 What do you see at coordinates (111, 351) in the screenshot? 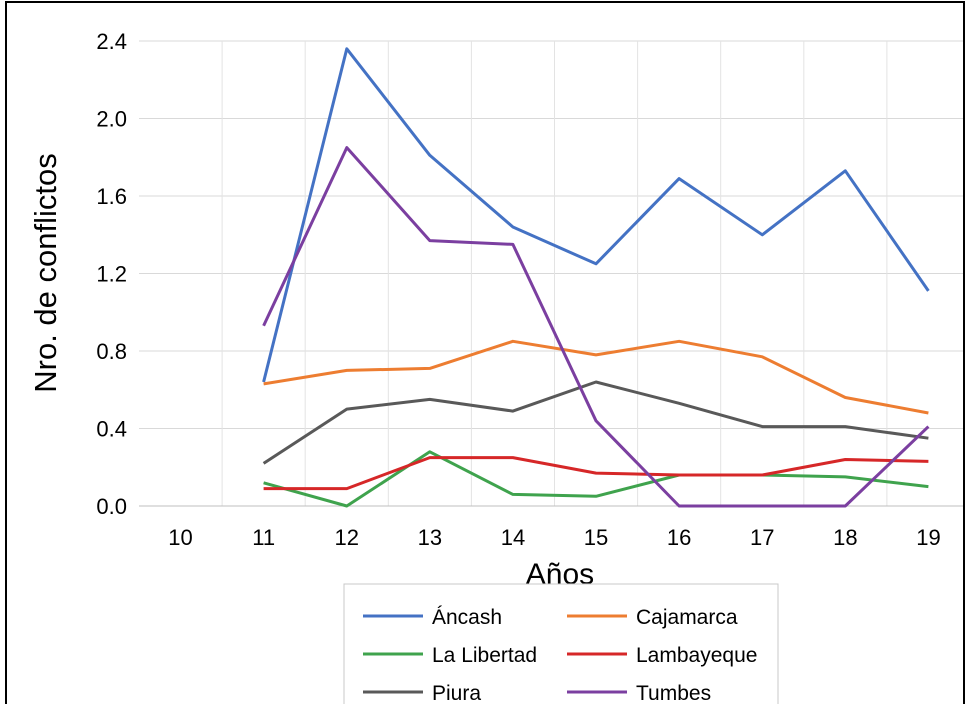
I see `y-tick-label: 0.8` at bounding box center [111, 351].